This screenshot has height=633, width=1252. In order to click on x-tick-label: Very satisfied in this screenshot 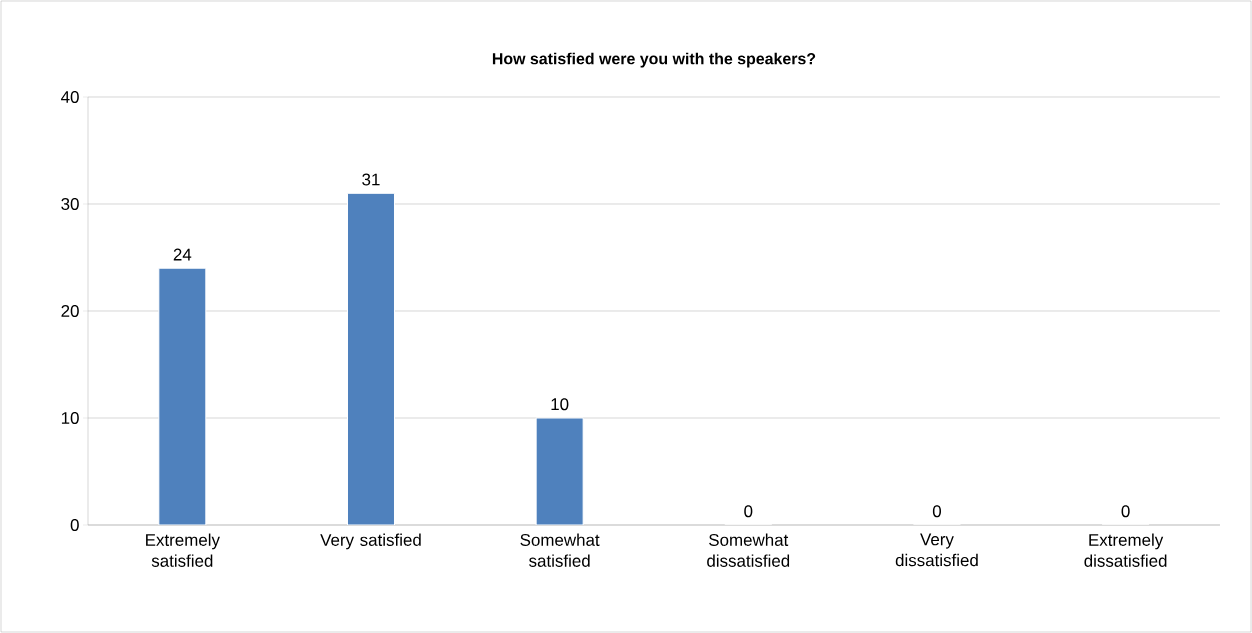, I will do `click(370, 541)`.